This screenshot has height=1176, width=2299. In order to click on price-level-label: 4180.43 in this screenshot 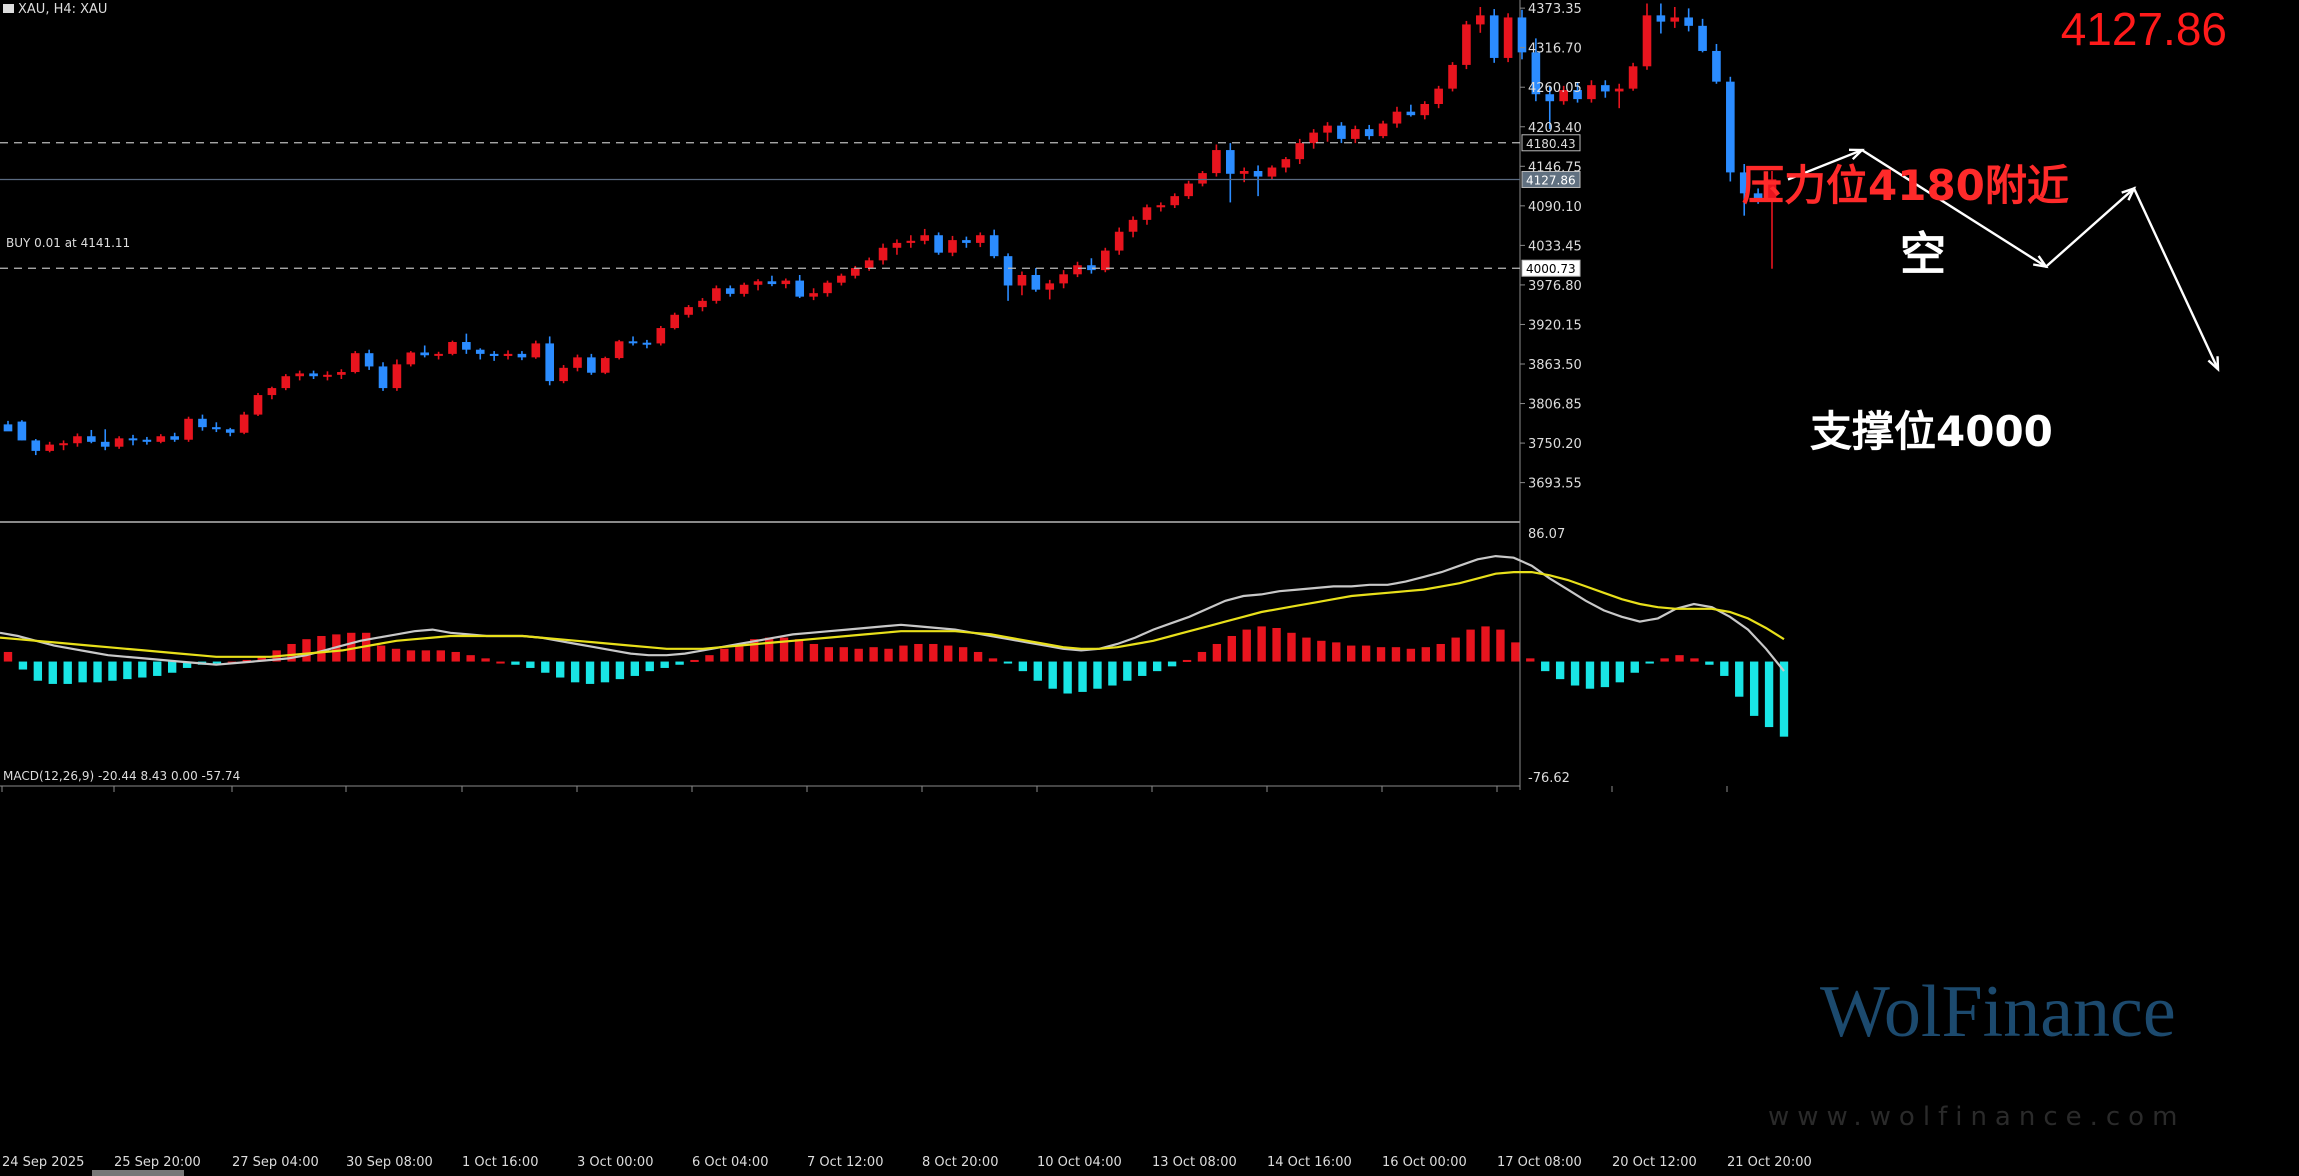, I will do `click(1551, 144)`.